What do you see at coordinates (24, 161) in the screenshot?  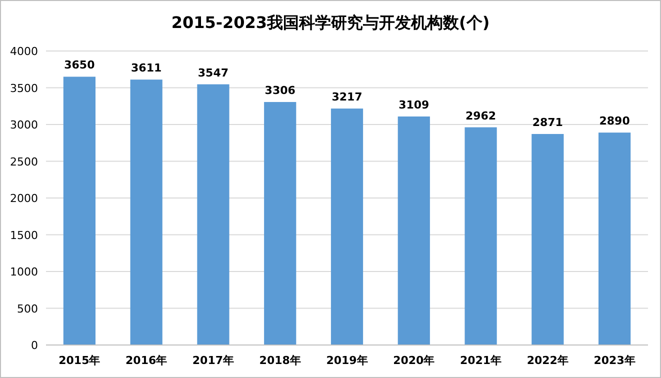 I see `y-tick-label: 2500` at bounding box center [24, 161].